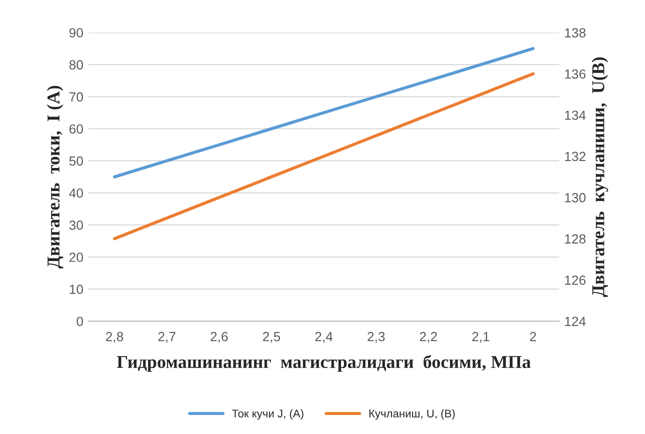  Describe the element at coordinates (575, 115) in the screenshot. I see `y2-tick-label: 134` at that location.